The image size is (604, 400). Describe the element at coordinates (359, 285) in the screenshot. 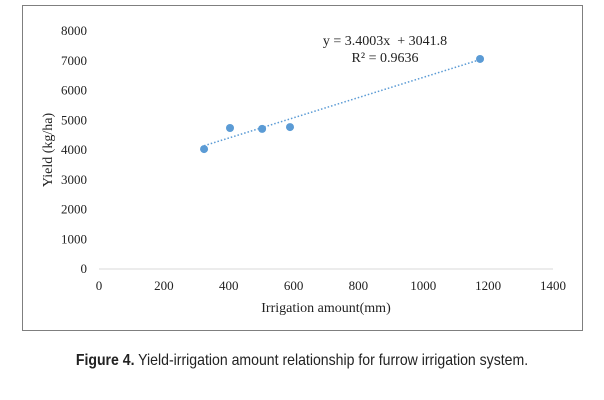

I see `x-tick-label: 800` at that location.